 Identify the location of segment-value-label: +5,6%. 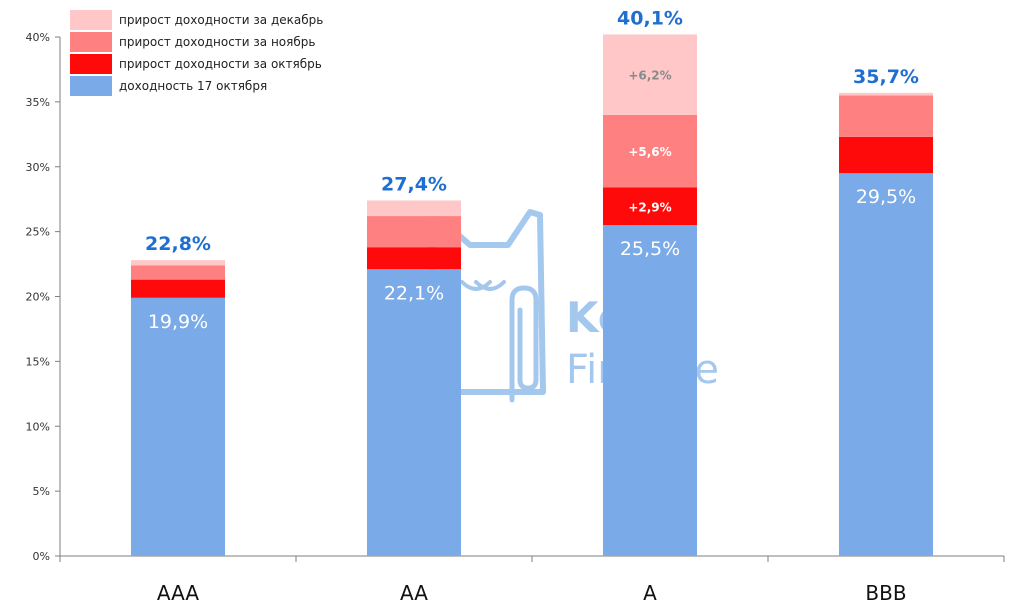
(649, 152).